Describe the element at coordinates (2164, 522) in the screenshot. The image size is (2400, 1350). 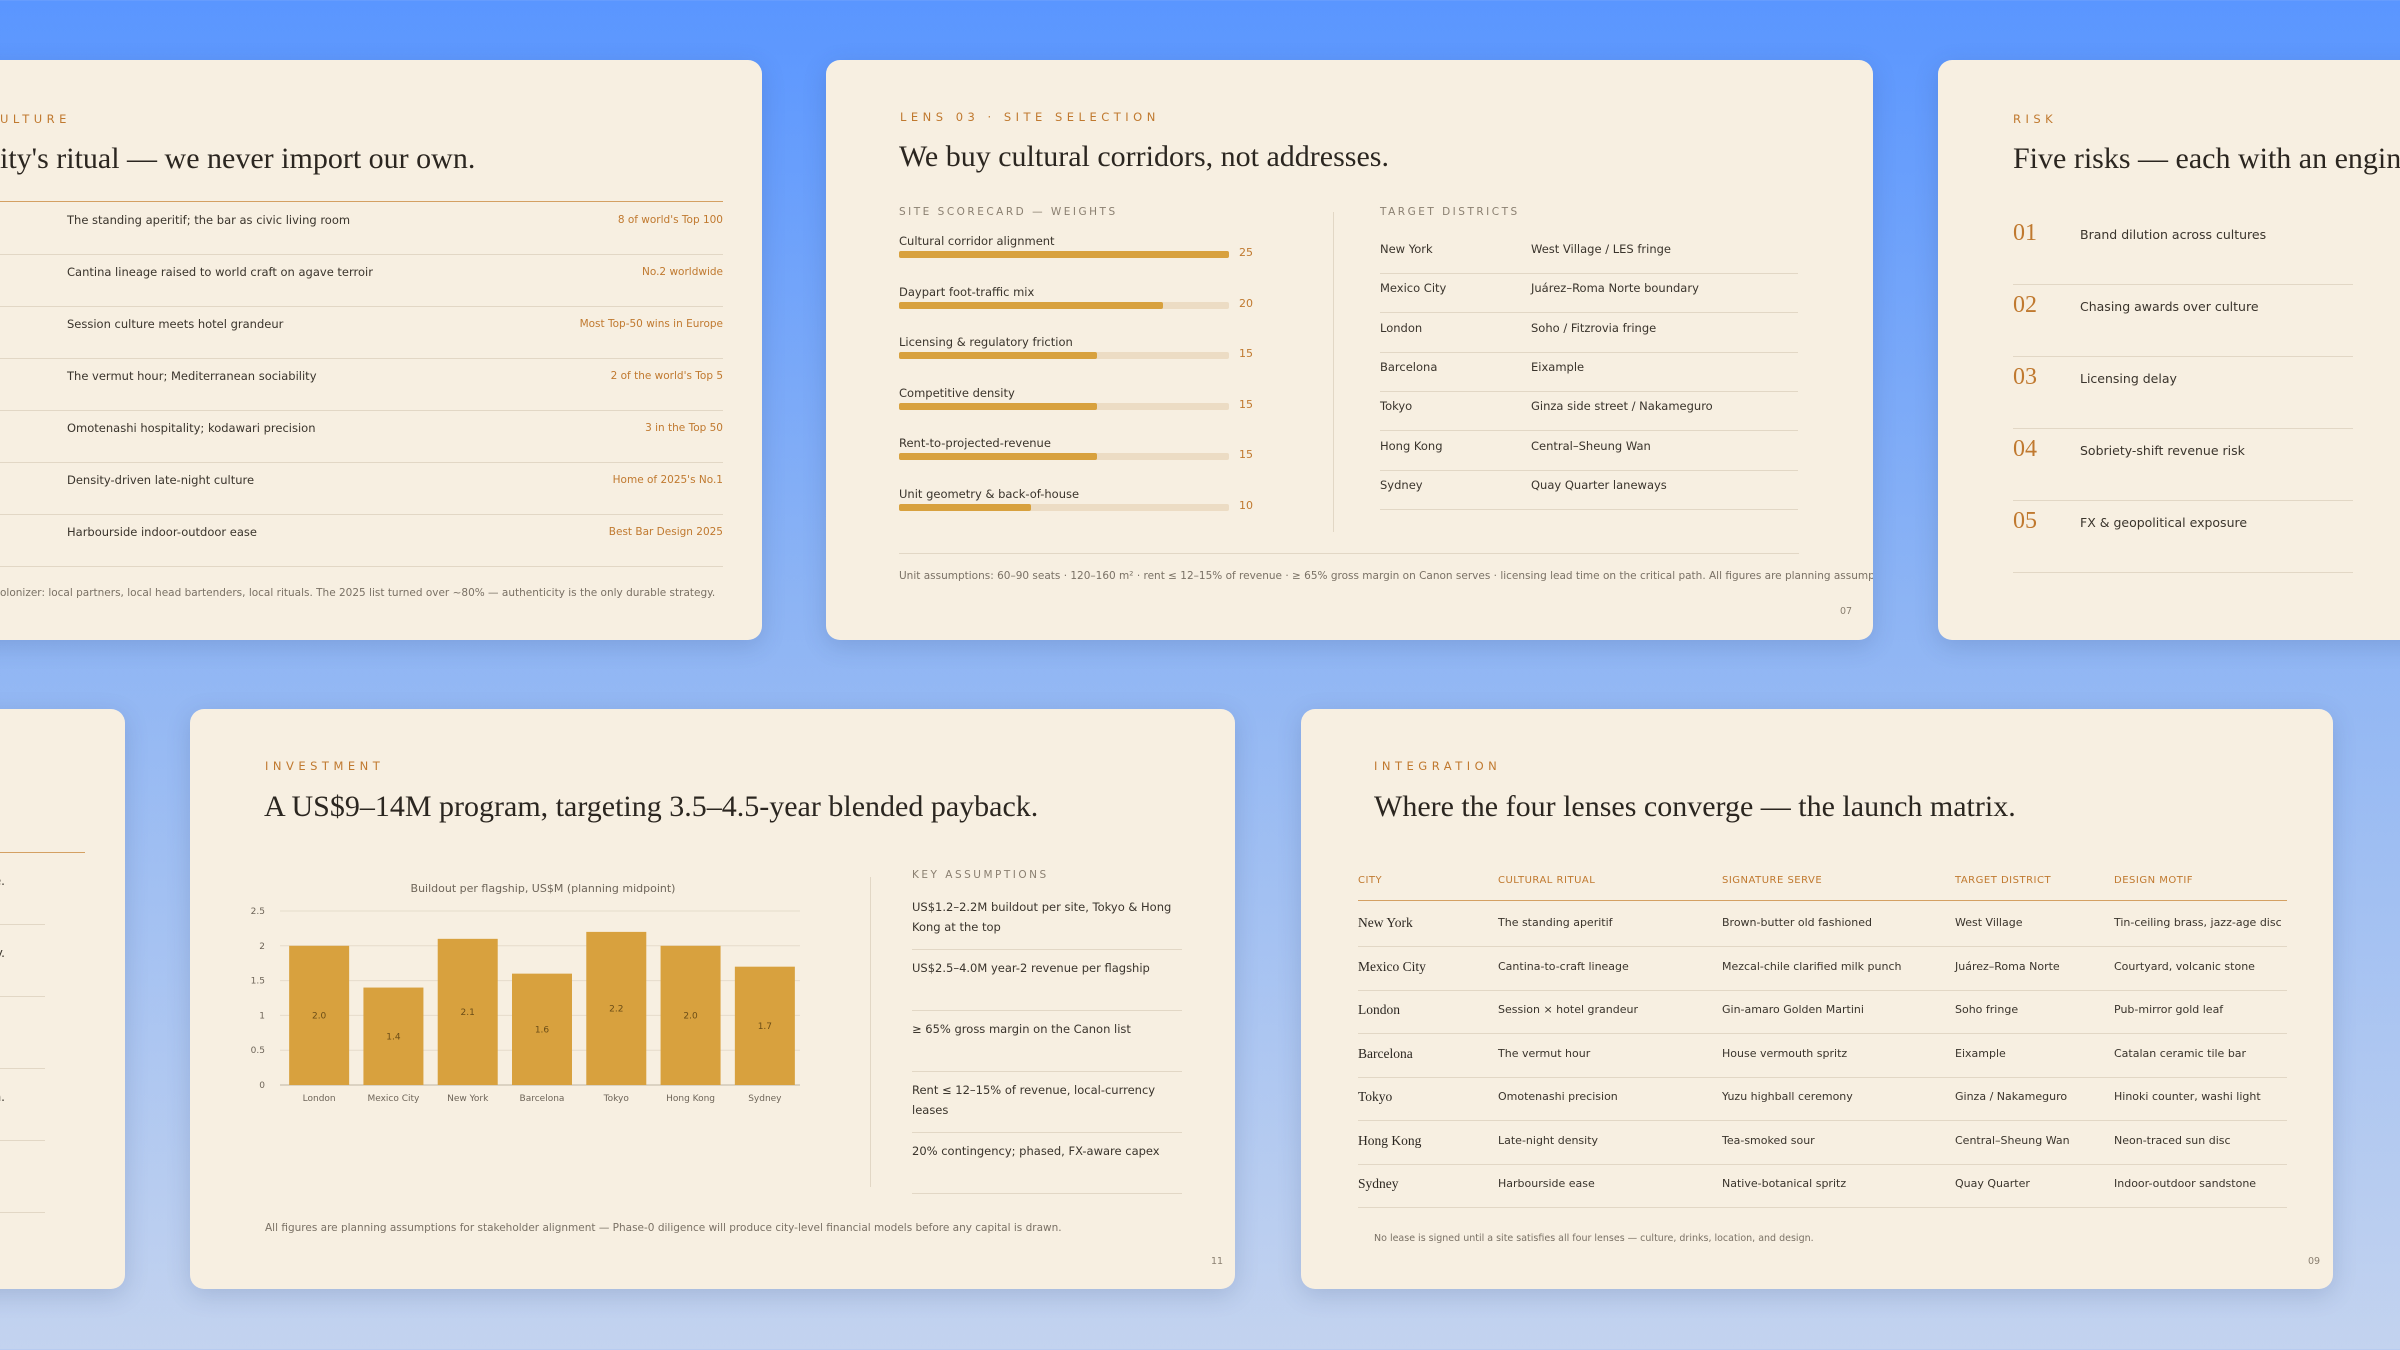
I see `risk-text: FX & geopolitical exposure` at that location.